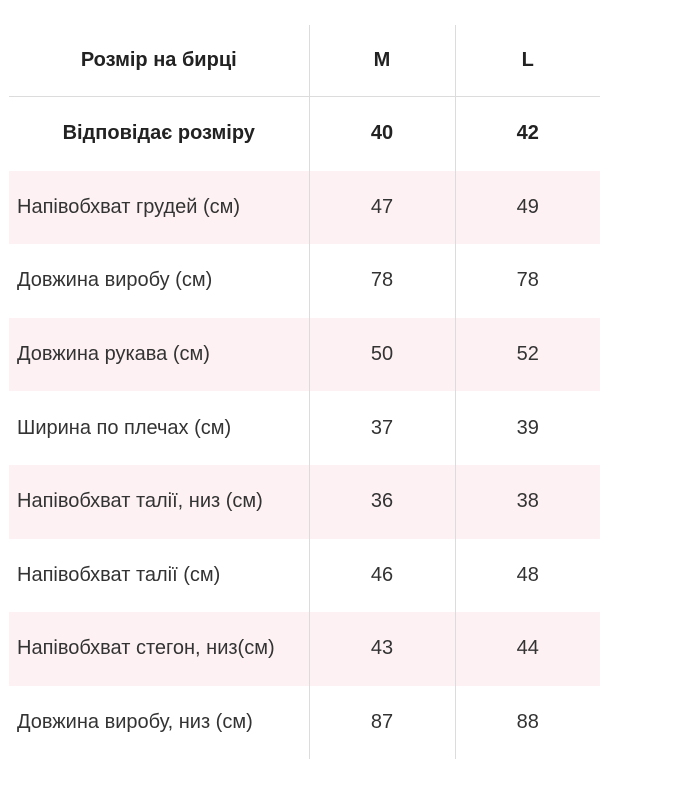 This screenshot has width=686, height=800. What do you see at coordinates (527, 427) in the screenshot?
I see `row-value-l: 39` at bounding box center [527, 427].